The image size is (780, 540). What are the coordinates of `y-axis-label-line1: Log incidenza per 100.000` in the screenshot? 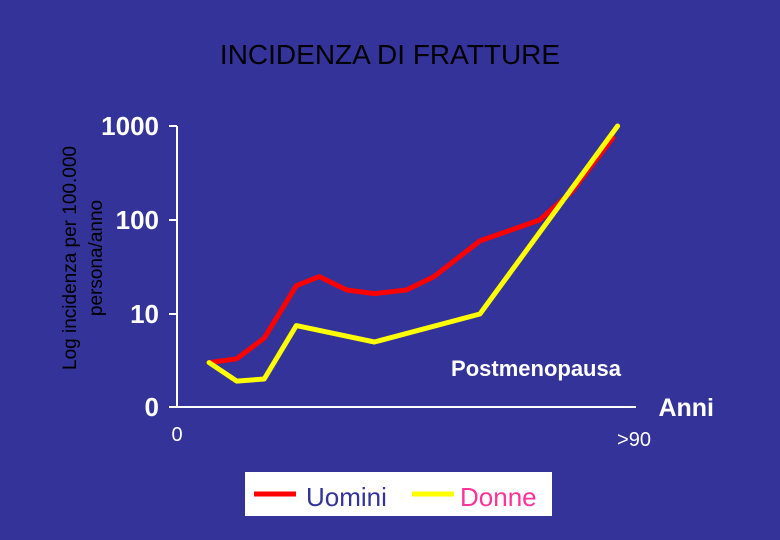 It's located at (70, 258).